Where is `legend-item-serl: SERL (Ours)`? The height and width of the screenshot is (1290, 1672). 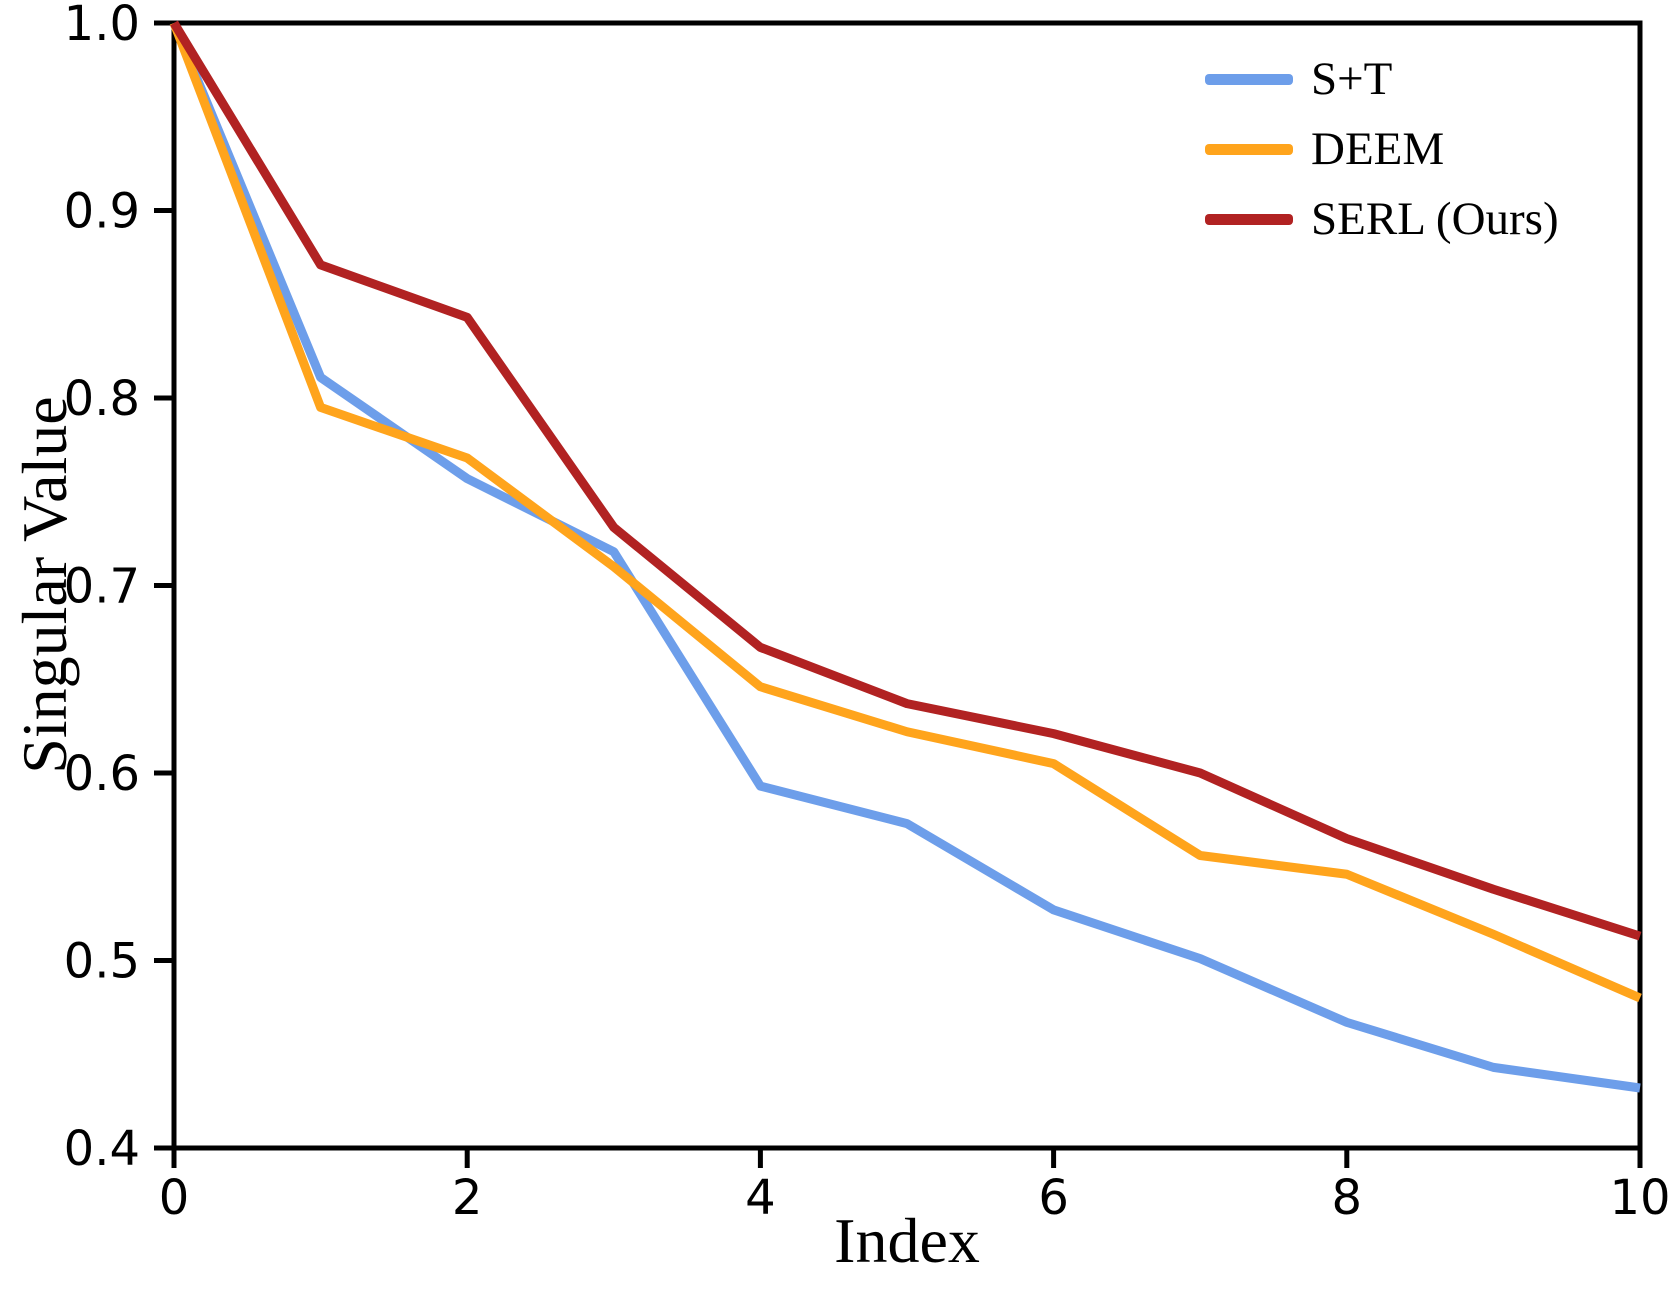 legend-item-serl: SERL (Ours) is located at coordinates (1382, 219).